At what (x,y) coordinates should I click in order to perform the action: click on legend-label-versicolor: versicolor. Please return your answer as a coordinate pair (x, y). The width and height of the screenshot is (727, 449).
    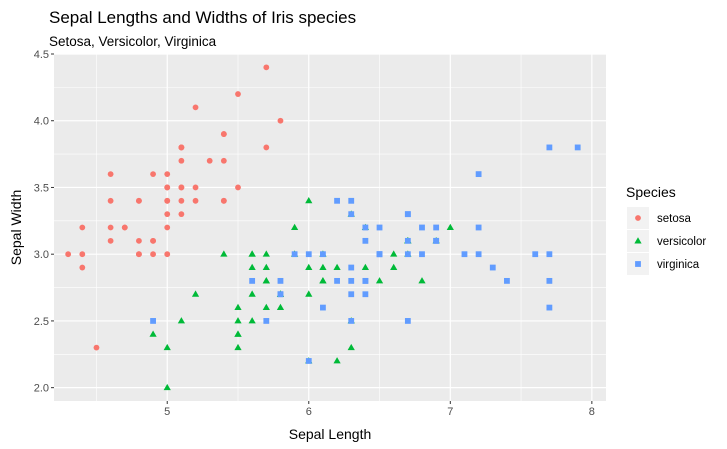
    Looking at the image, I should click on (681, 242).